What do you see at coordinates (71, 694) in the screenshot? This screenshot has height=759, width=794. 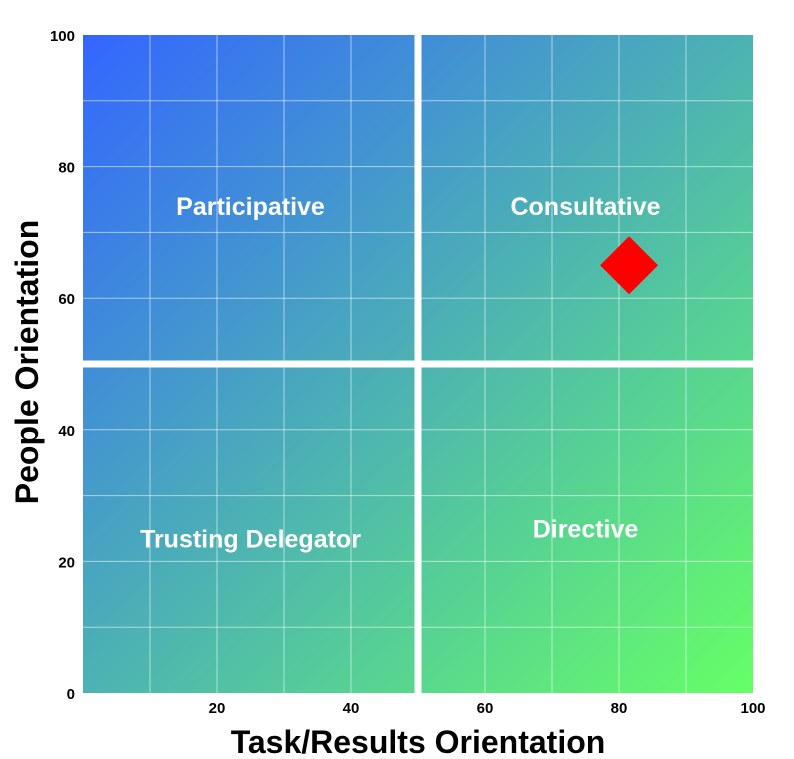 I see `y-tick-label: 0` at bounding box center [71, 694].